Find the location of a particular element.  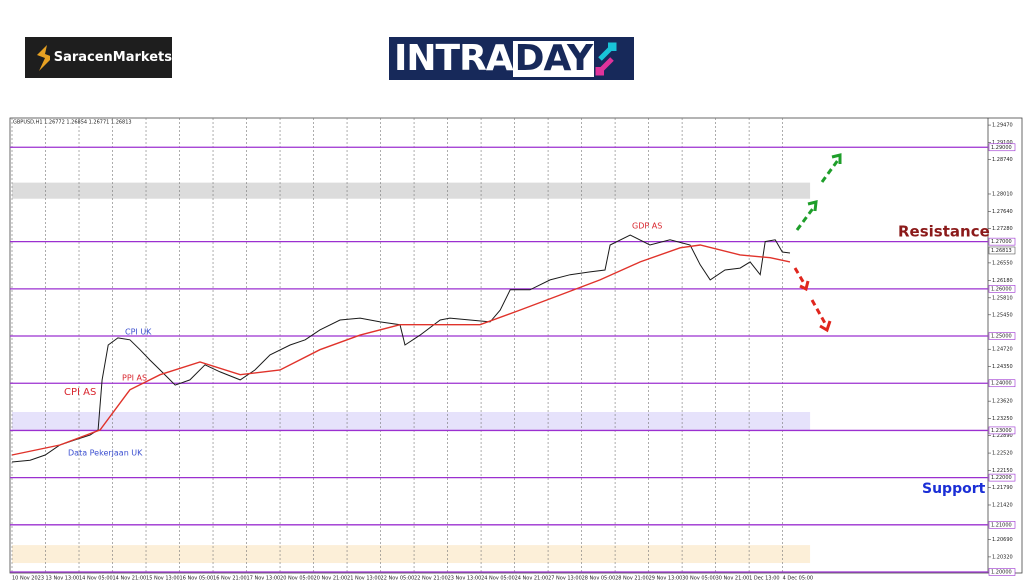

level-label: 1.26000 is located at coordinates (1001, 289).